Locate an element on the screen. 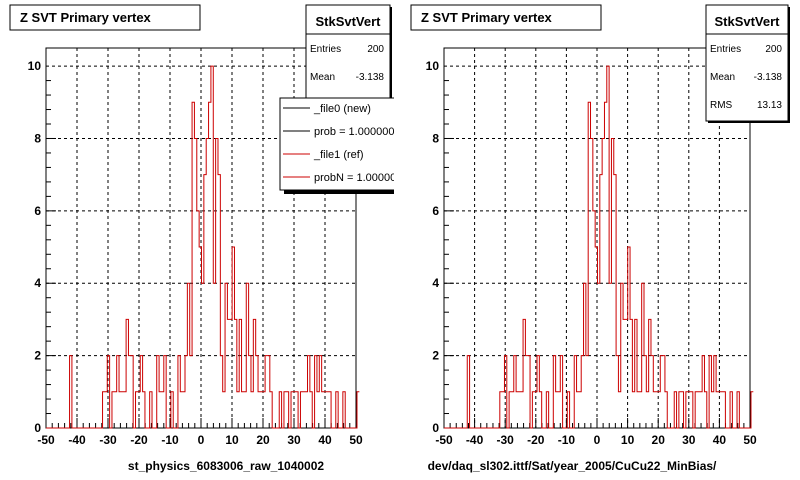 The image size is (800, 480). legend-label: prob = 1.000000 is located at coordinates (354, 132).